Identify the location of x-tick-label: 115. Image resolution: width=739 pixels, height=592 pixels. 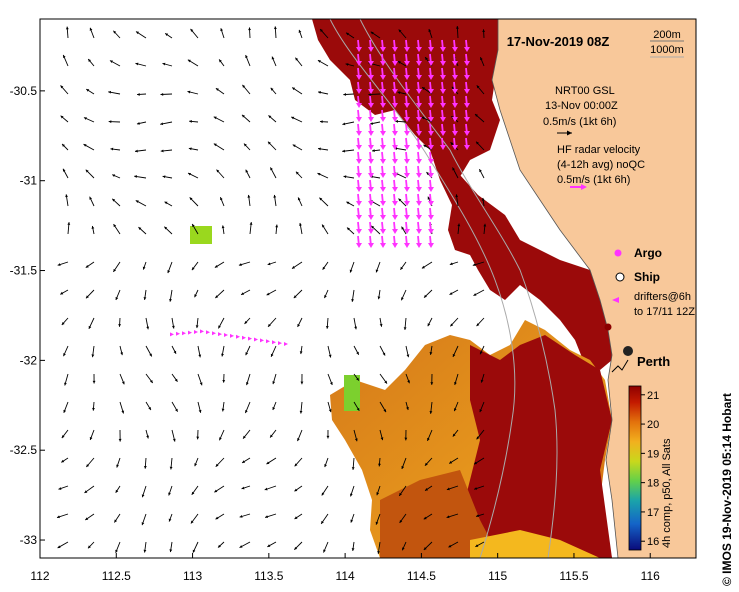
(497, 576).